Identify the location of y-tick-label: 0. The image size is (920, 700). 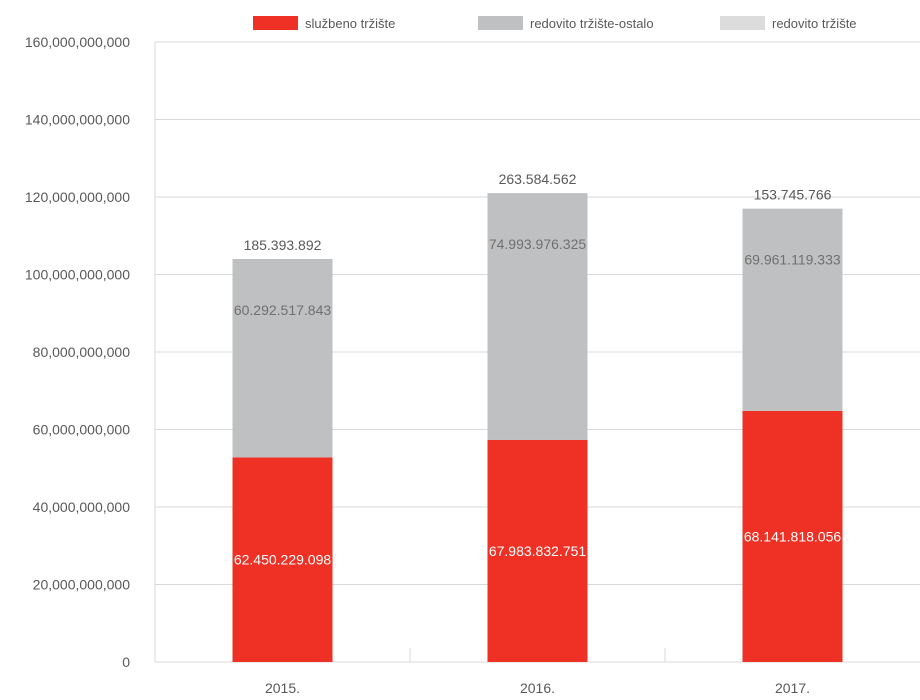
(126, 662).